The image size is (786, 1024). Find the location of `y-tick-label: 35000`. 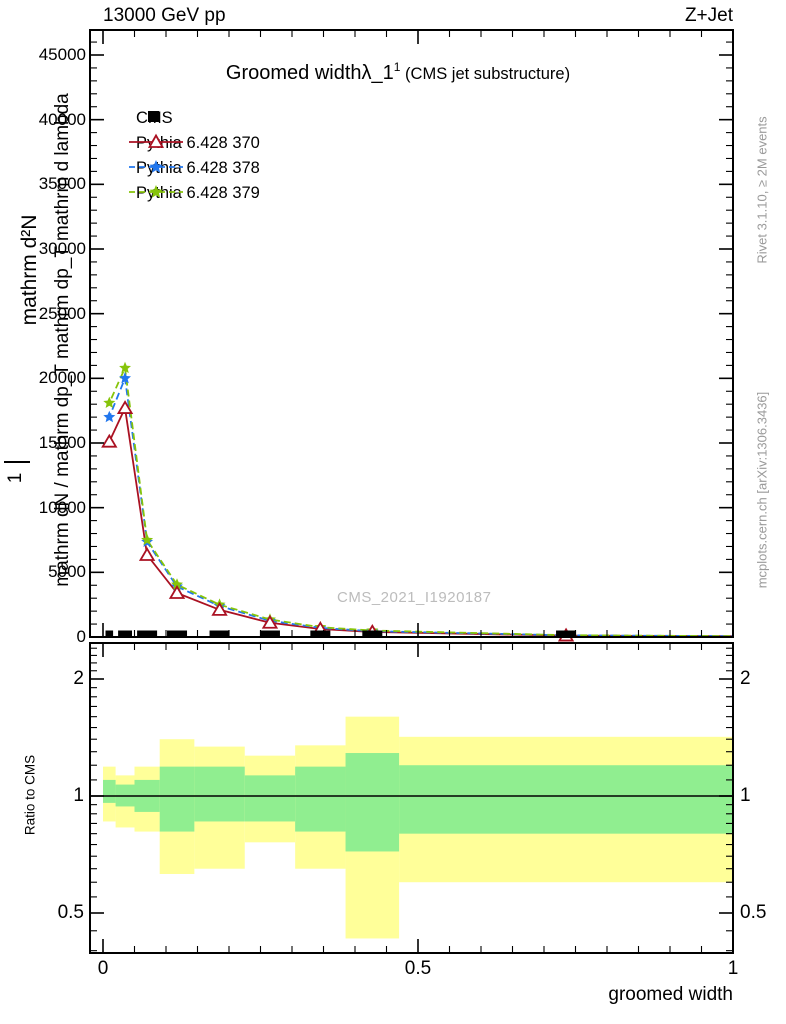

y-tick-label: 35000 is located at coordinates (62, 183).